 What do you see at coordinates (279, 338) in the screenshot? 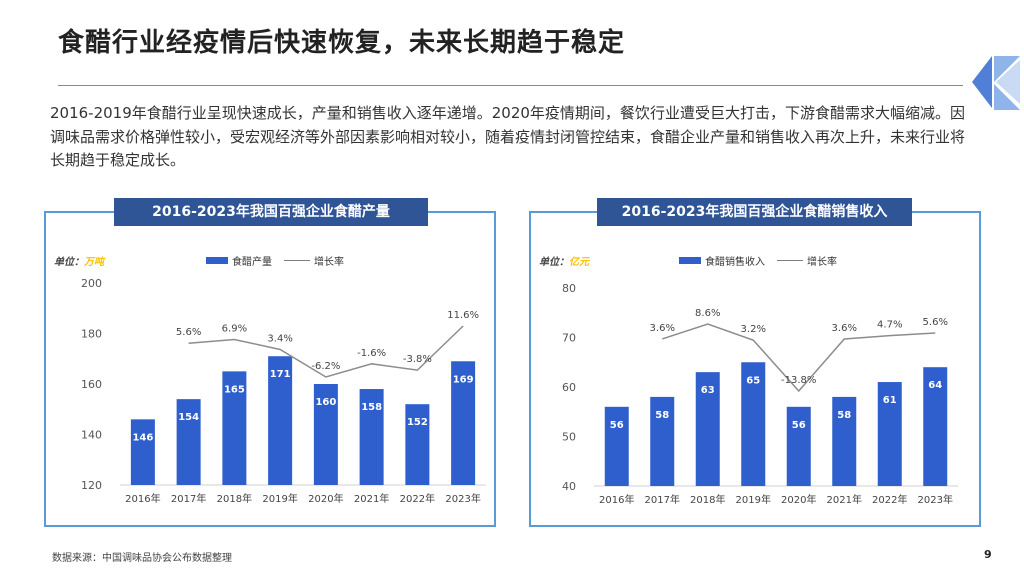
I see `growth-rate-label: 3.4%` at bounding box center [279, 338].